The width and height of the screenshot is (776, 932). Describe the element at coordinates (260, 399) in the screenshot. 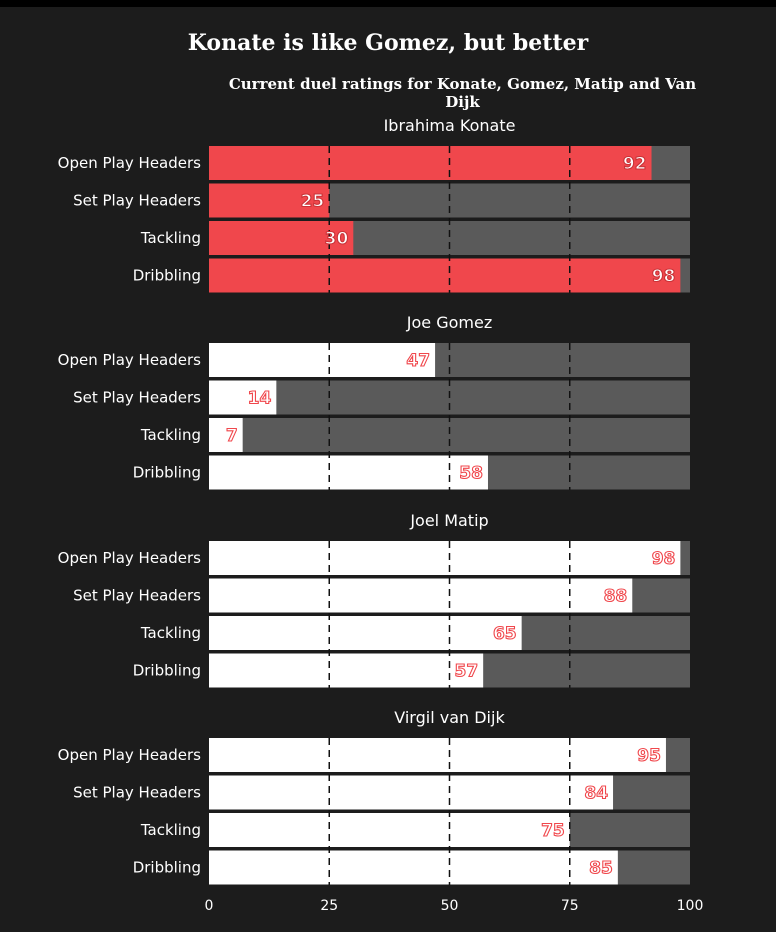

I see `data-label: 14` at that location.